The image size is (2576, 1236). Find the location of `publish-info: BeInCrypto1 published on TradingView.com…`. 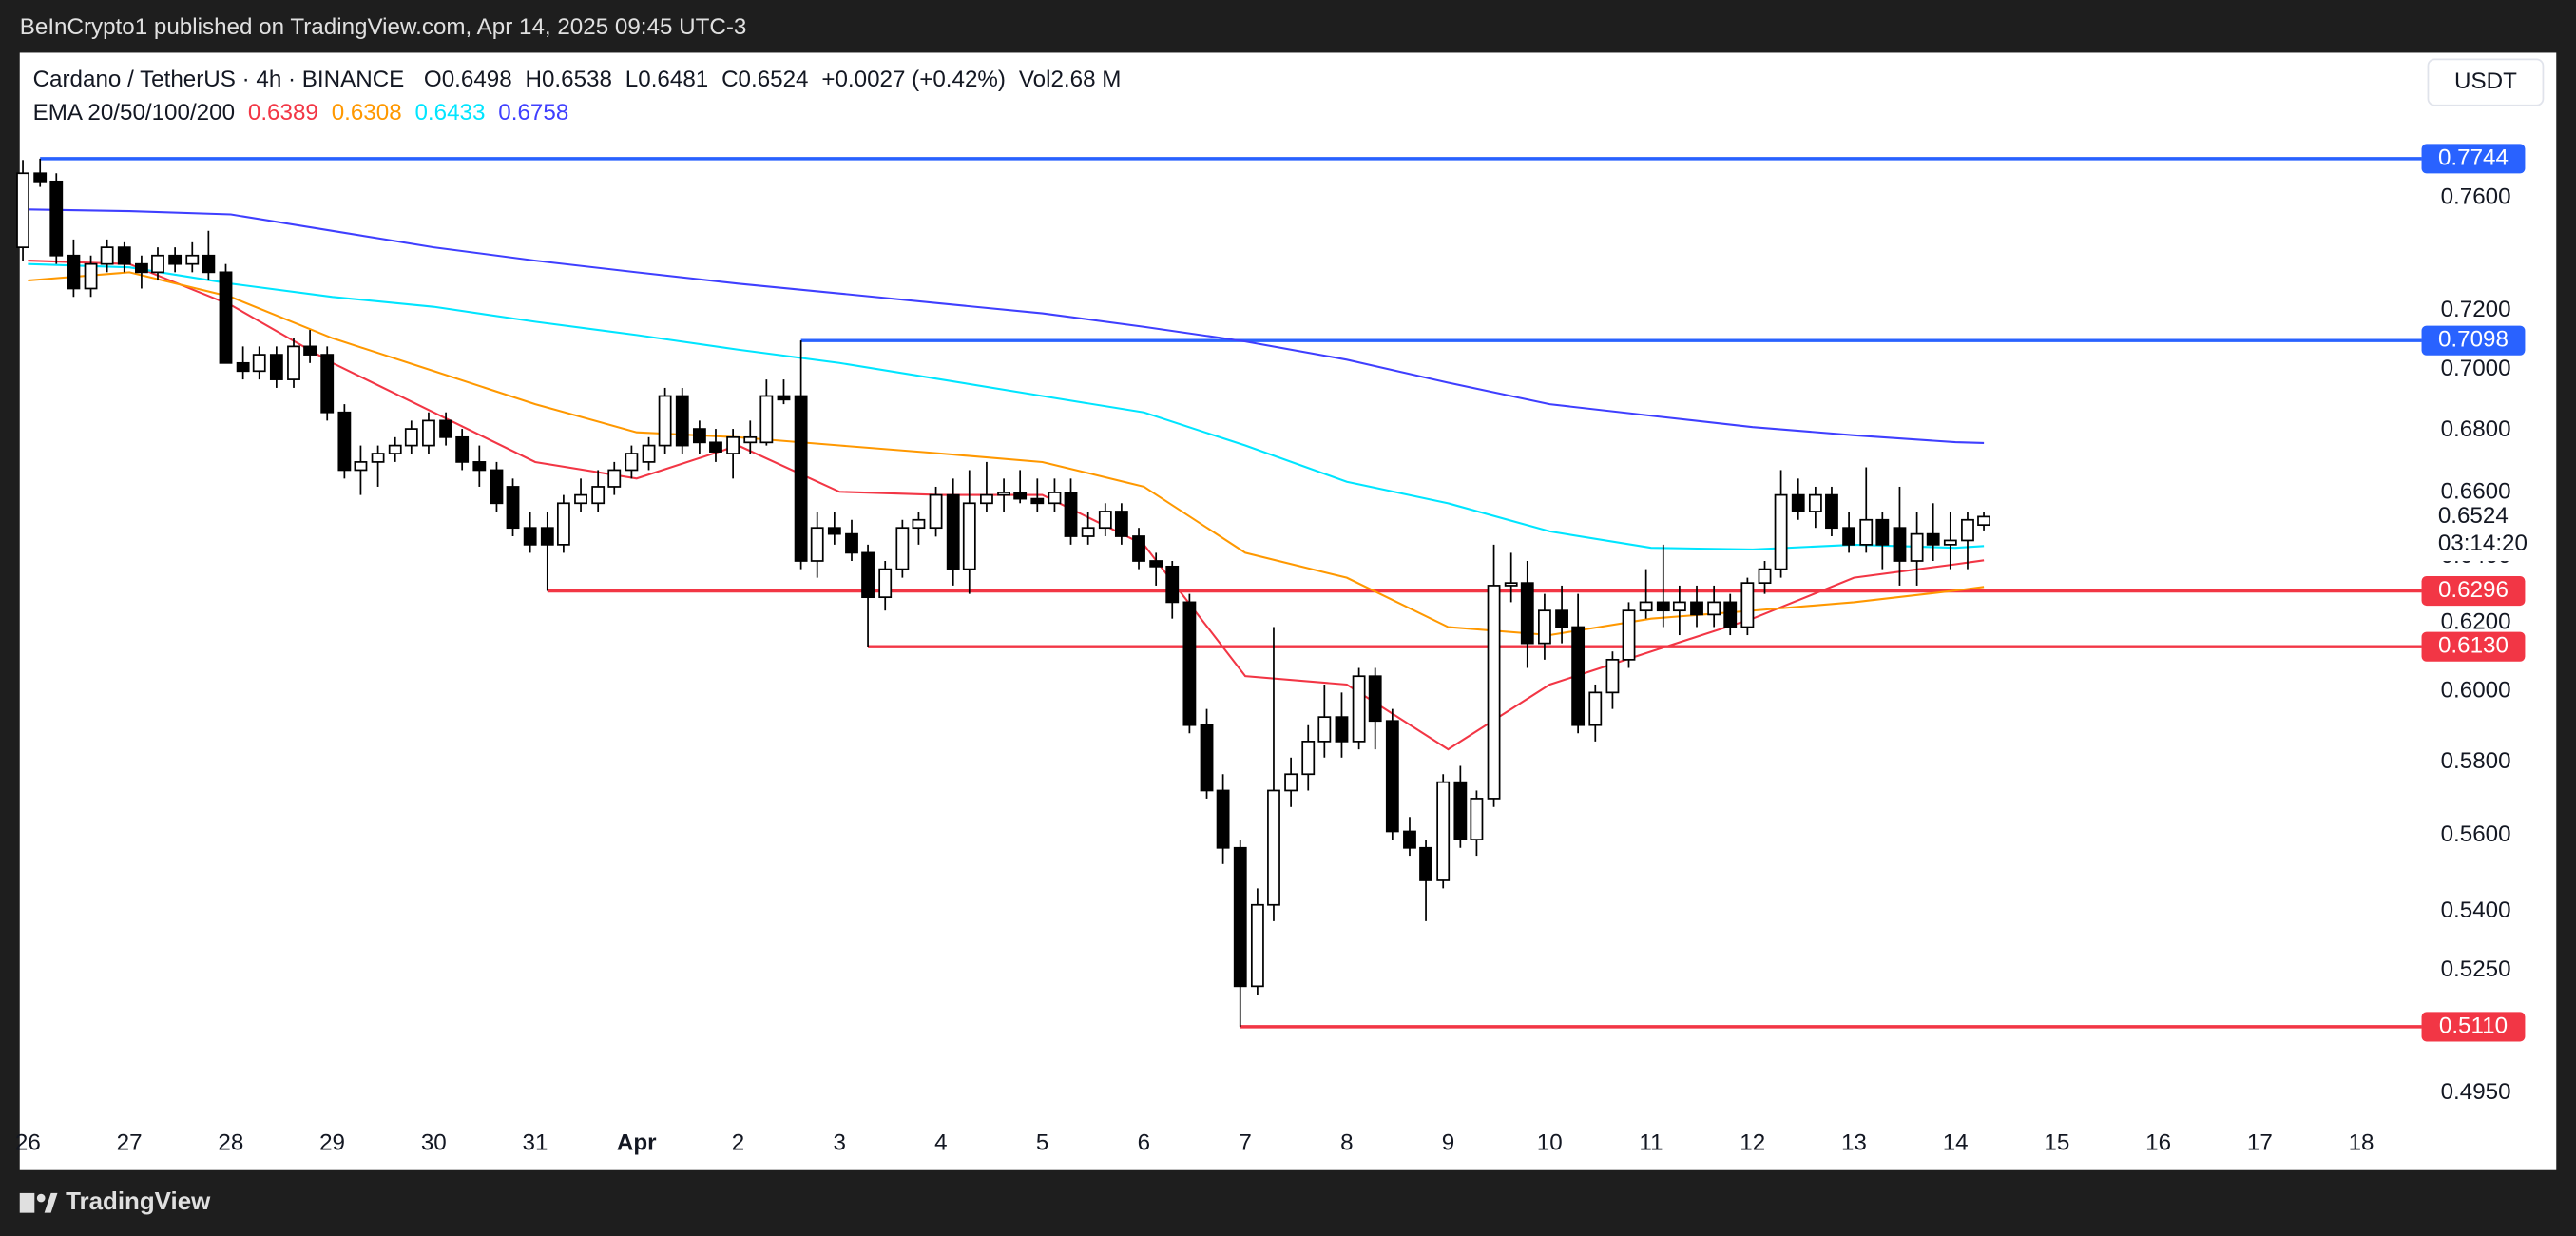

publish-info: BeInCrypto1 published on TradingView.com… is located at coordinates (383, 27).